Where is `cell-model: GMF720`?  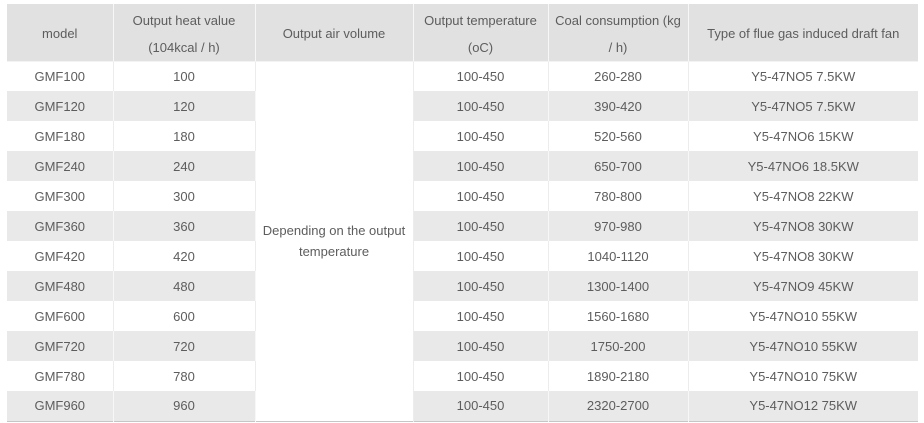
cell-model: GMF720 is located at coordinates (60, 346).